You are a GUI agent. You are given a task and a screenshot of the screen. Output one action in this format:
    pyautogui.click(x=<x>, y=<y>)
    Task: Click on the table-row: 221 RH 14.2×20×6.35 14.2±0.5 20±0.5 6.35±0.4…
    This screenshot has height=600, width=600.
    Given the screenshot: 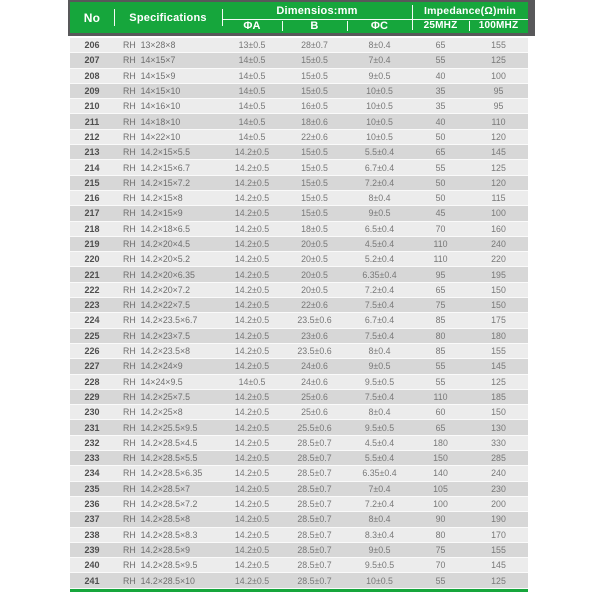 What is the action you would take?
    pyautogui.click(x=299, y=275)
    